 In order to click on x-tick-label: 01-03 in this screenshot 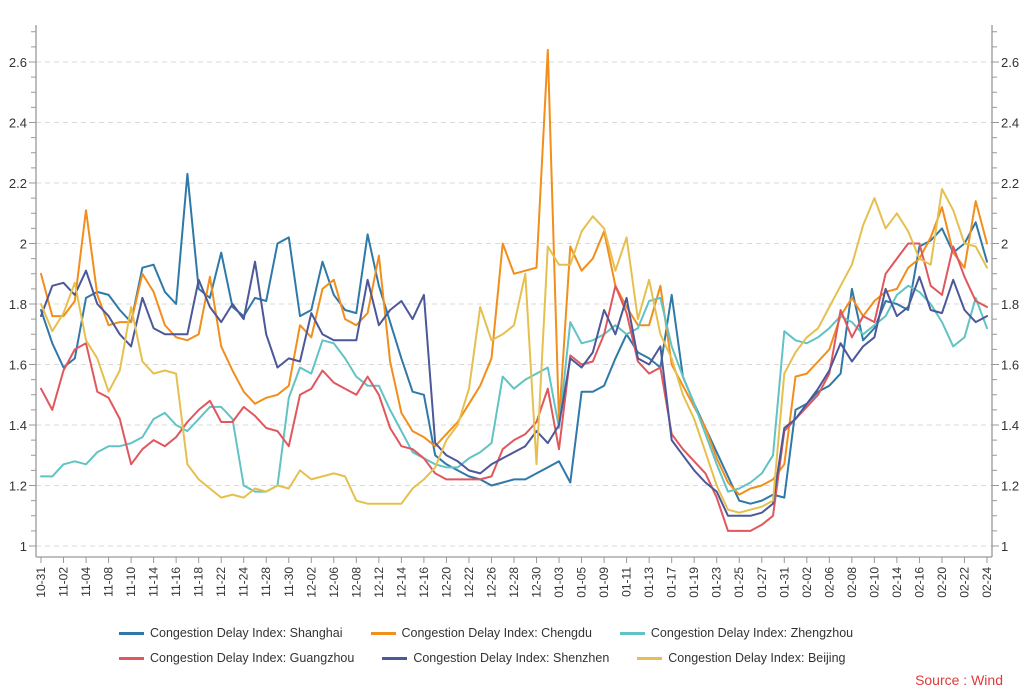, I will do `click(559, 582)`.